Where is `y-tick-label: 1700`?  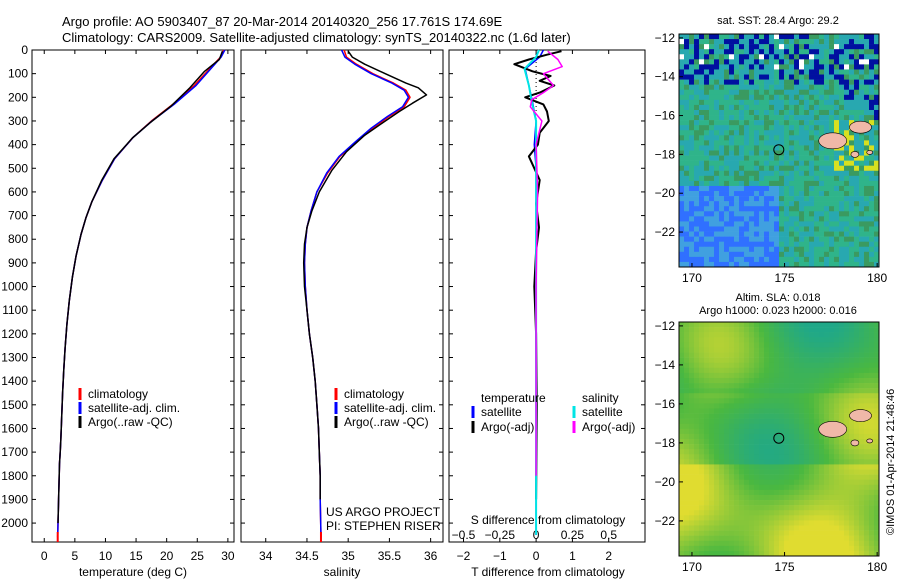
y-tick-label: 1700 is located at coordinates (14, 452).